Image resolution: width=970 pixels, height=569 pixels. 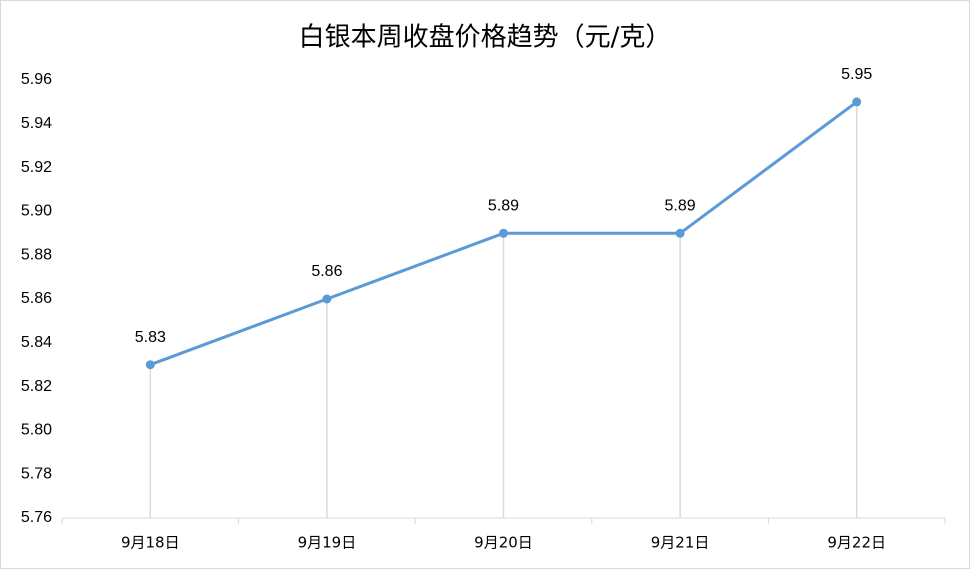 What do you see at coordinates (856, 543) in the screenshot?
I see `x-tick-label: 9月22日` at bounding box center [856, 543].